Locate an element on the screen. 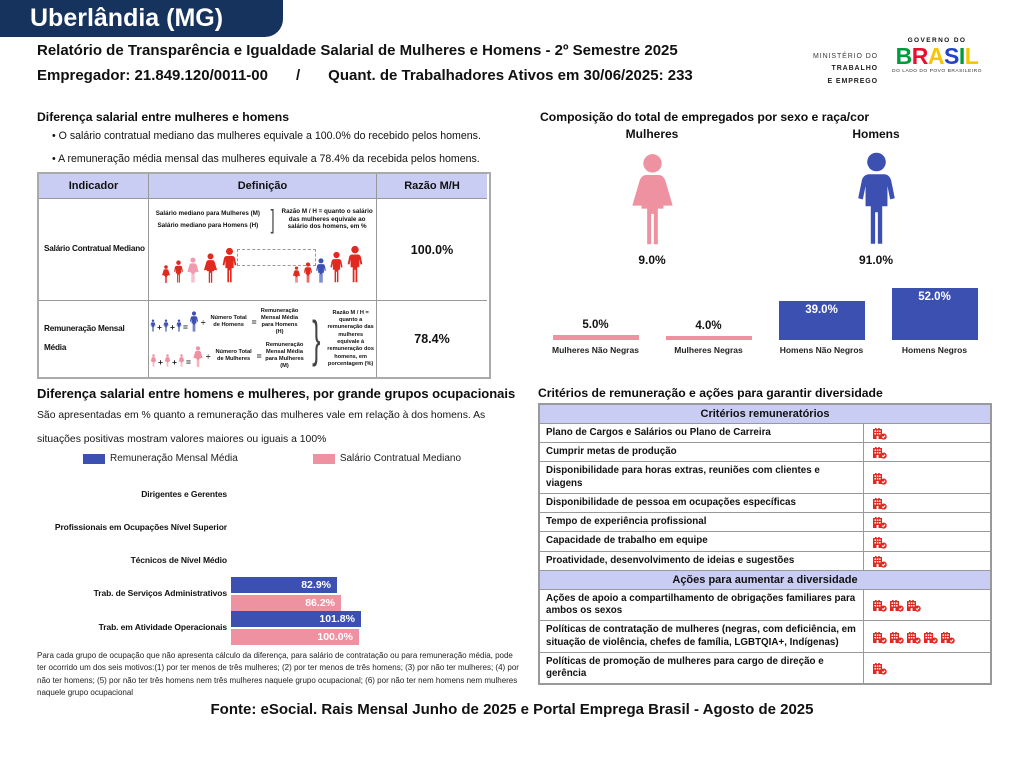 The height and width of the screenshot is (758, 1024). bar-category-label: Homens Negros is located at coordinates (934, 350).